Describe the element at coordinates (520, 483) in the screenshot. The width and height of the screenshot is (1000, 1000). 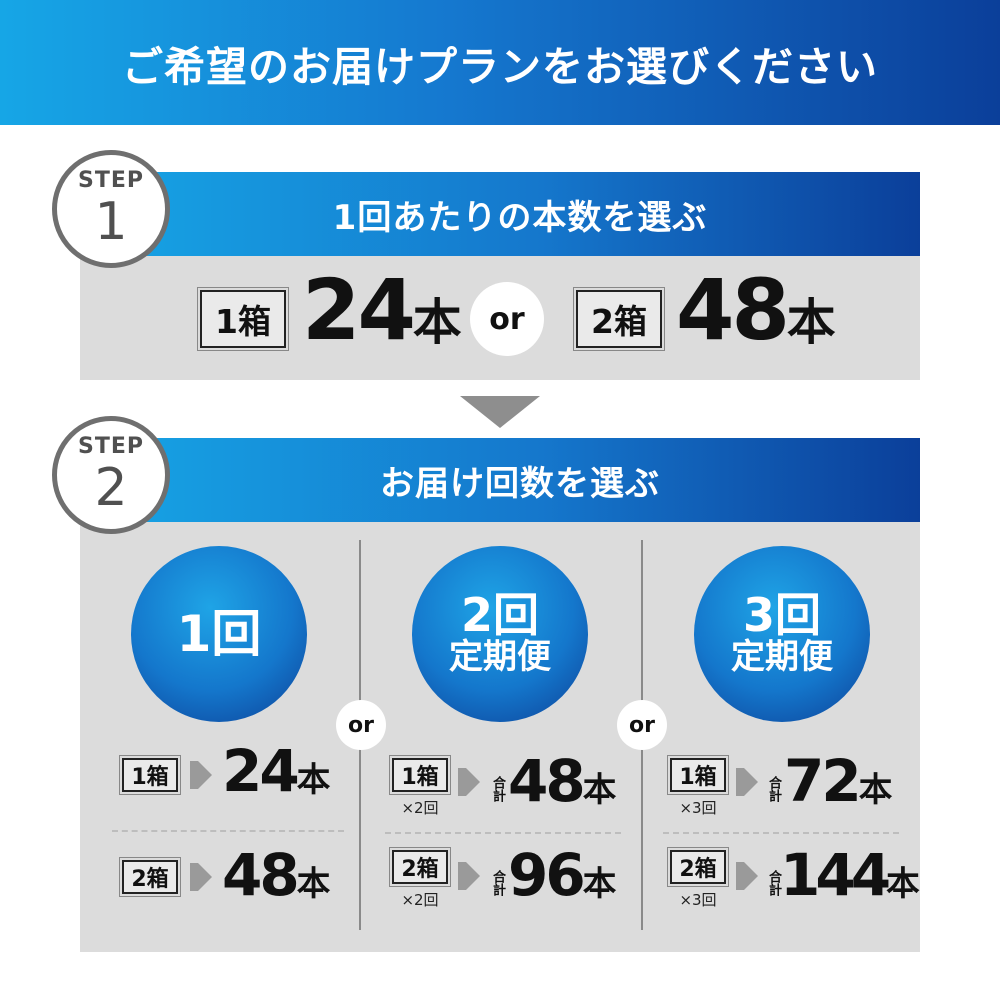
I see `step2-title: お届け回数を選ぶ` at that location.